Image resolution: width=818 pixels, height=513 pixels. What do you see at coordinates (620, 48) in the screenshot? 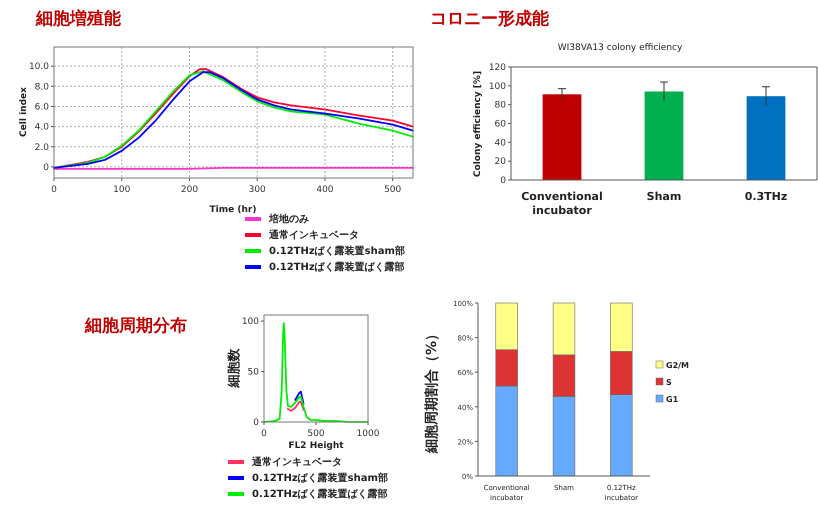
I see `chart-subtitle: WI38VA13 colony efficiency` at bounding box center [620, 48].